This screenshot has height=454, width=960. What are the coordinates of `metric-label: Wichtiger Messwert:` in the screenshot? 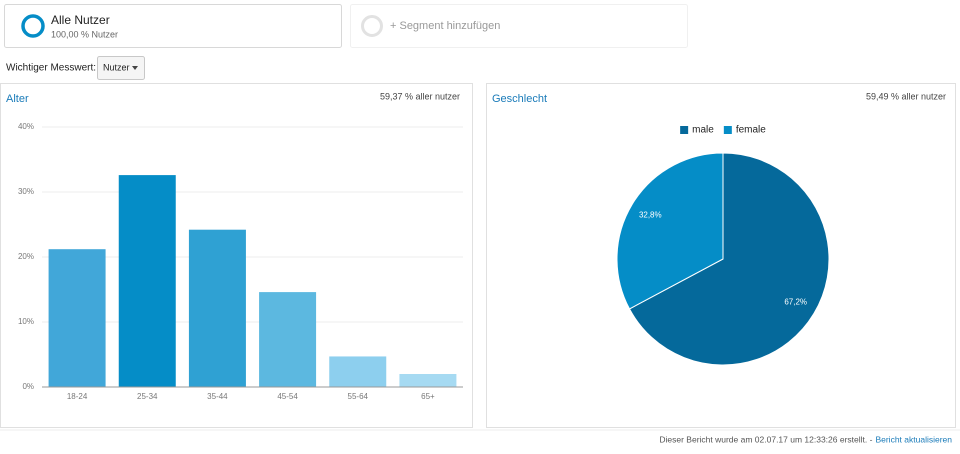 It's located at (51, 68).